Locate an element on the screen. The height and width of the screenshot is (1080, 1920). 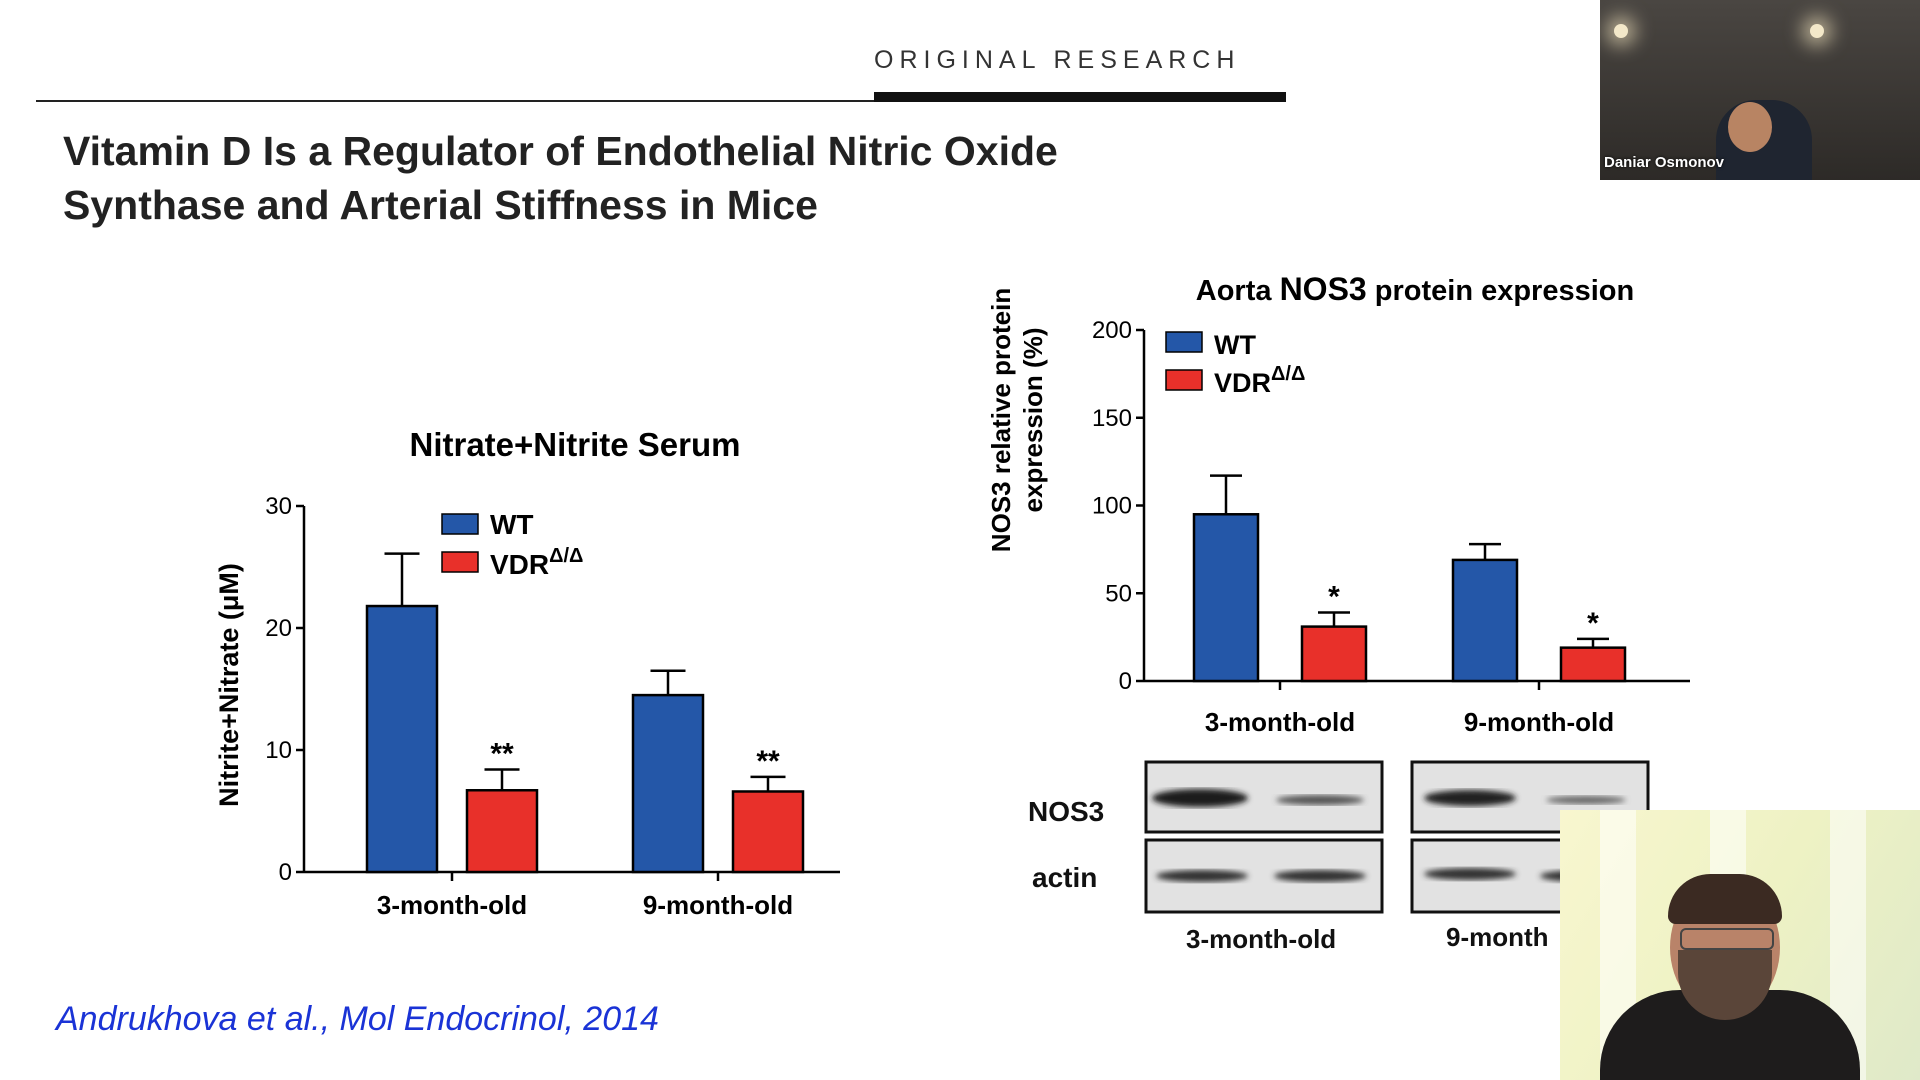
chart-title-part-1: Aorta is located at coordinates (1238, 291).